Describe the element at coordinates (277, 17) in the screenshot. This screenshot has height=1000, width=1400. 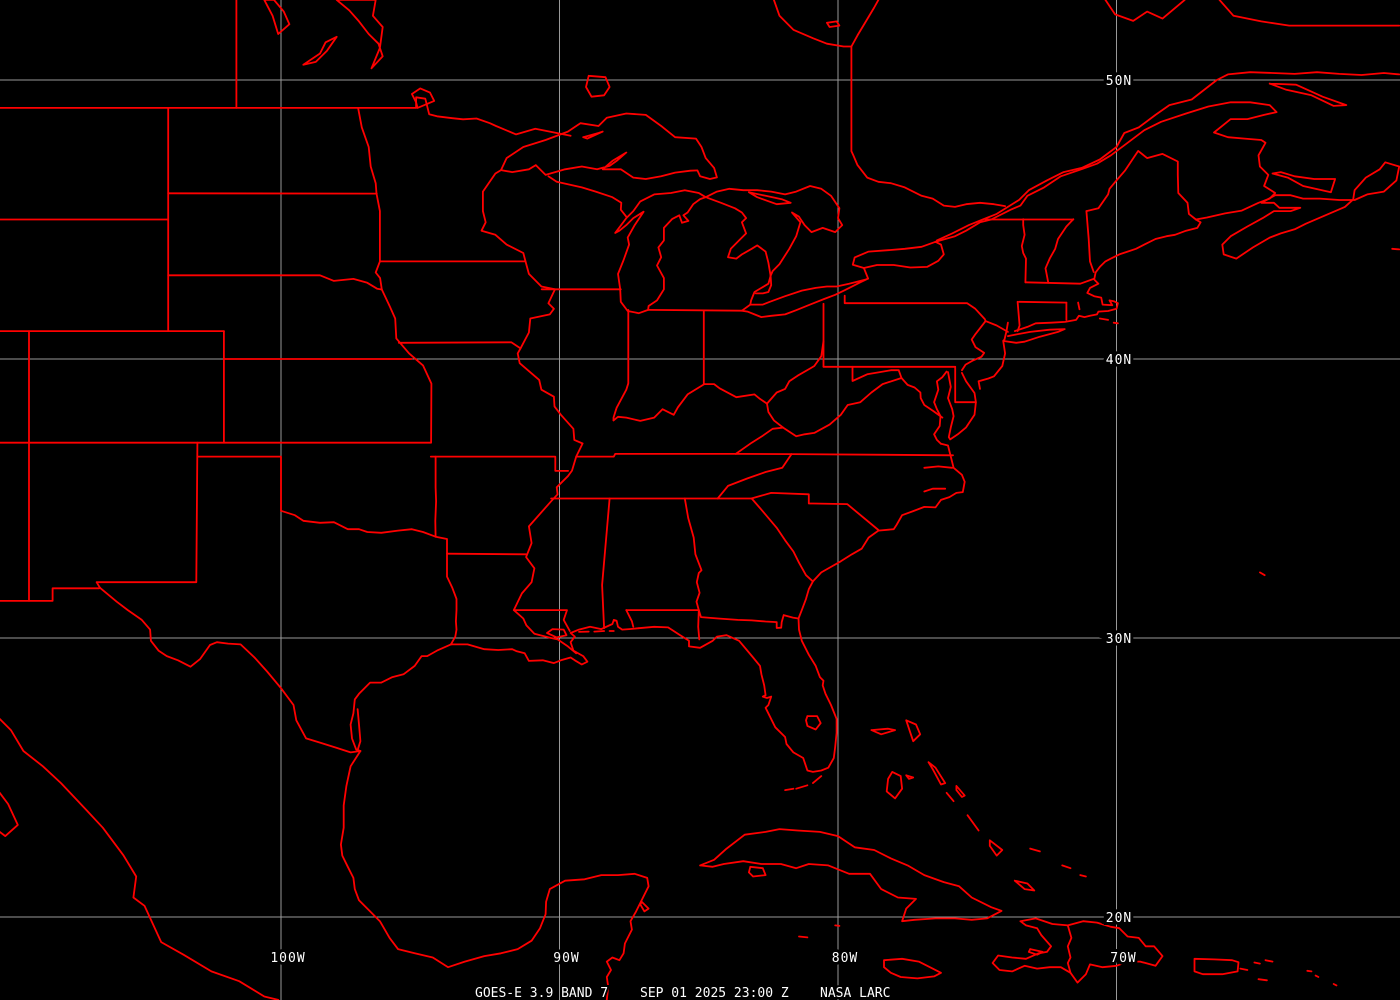
I see `lake-winnipegosis` at that location.